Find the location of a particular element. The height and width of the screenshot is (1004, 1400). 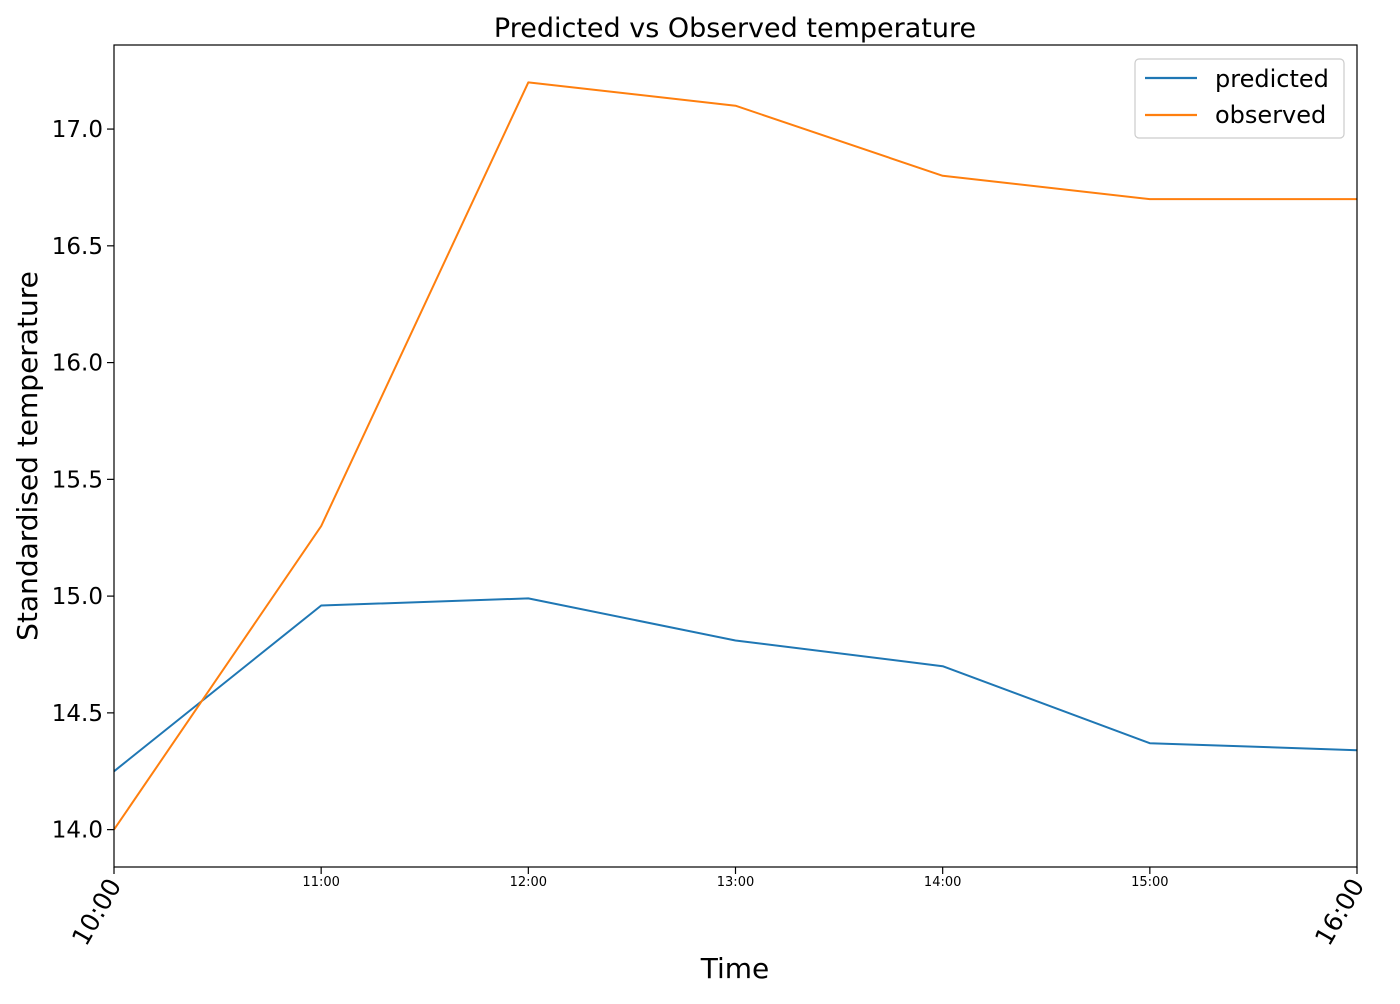

y-tick-label: 16.5 is located at coordinates (77, 247).